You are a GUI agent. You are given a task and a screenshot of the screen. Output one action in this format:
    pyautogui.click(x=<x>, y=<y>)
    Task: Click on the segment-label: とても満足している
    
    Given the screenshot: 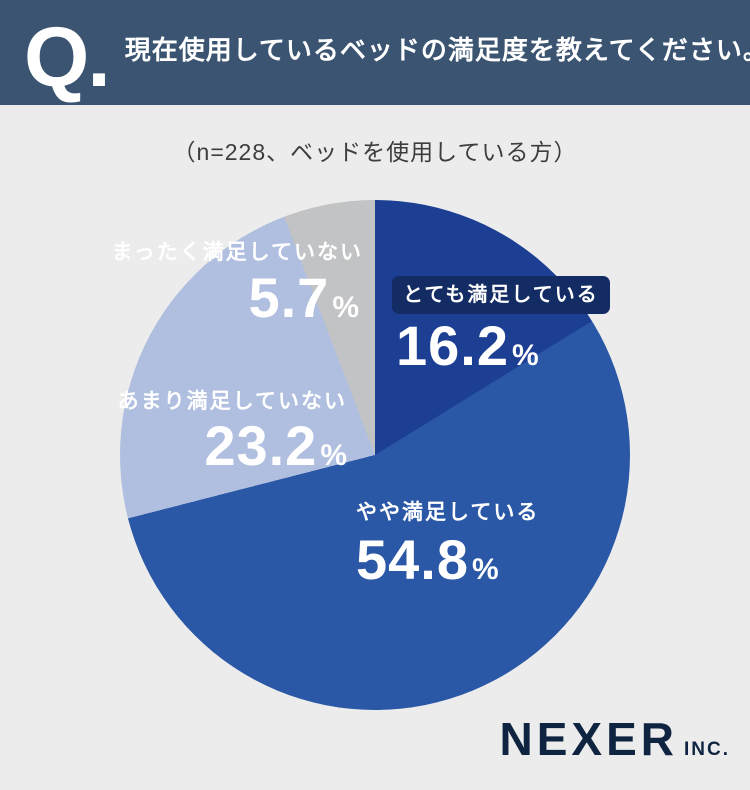 What is the action you would take?
    pyautogui.click(x=501, y=295)
    